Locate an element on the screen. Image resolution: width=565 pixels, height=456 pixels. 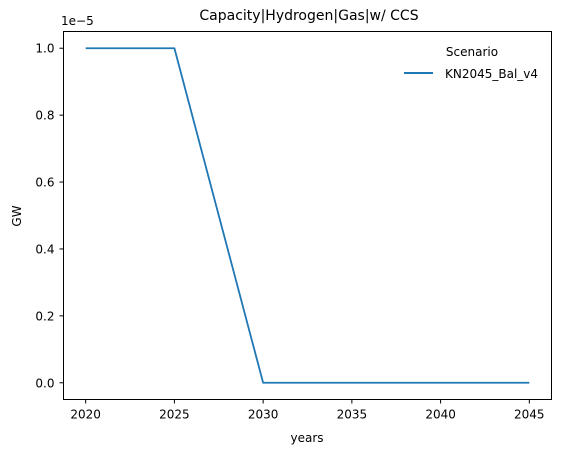
y-tick-label: 0.6 is located at coordinates (44, 183).